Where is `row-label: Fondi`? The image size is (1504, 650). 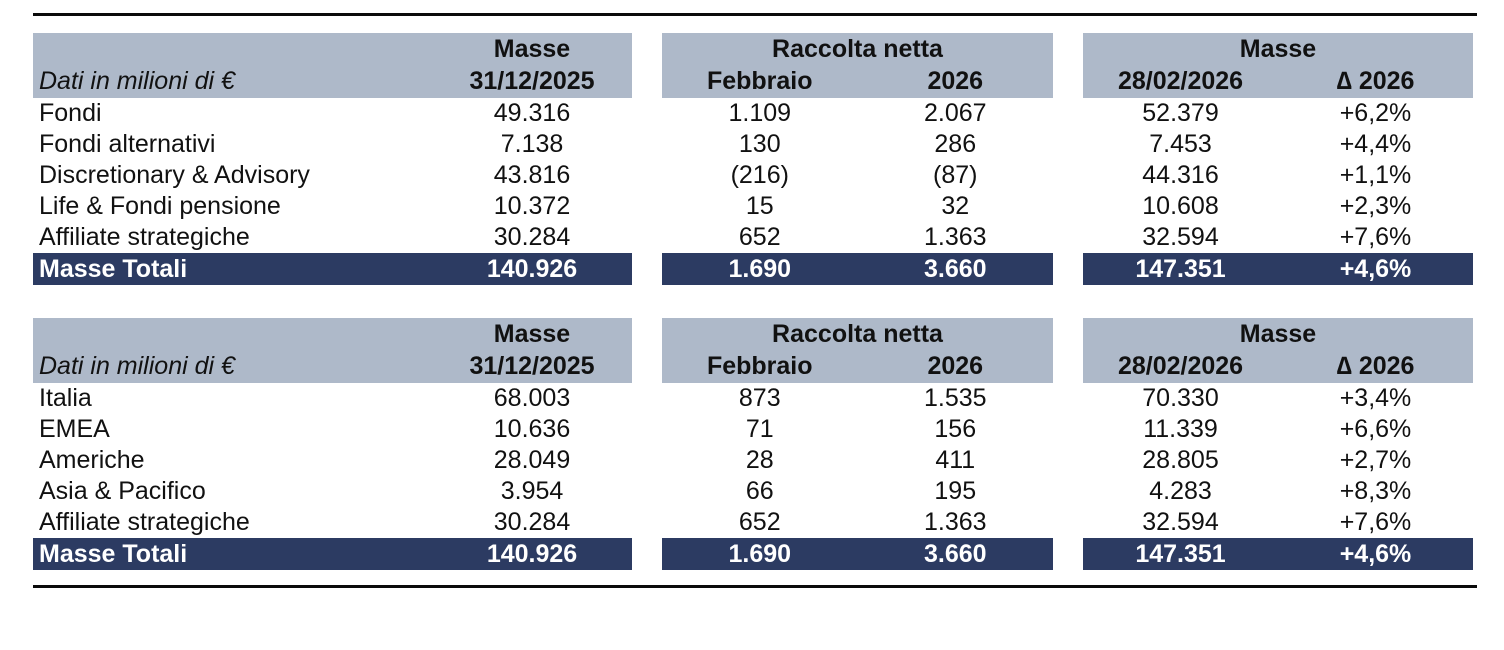 row-label: Fondi is located at coordinates (70, 113).